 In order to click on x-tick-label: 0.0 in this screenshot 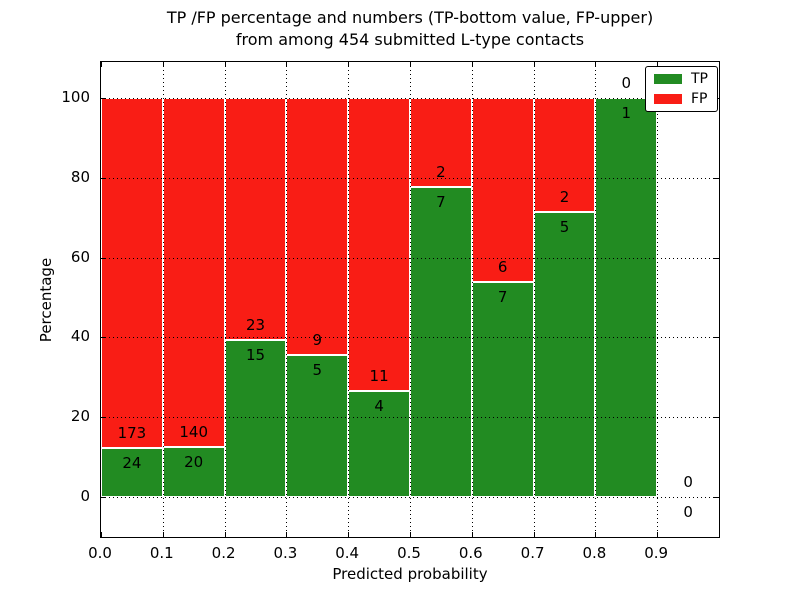, I will do `click(100, 553)`.